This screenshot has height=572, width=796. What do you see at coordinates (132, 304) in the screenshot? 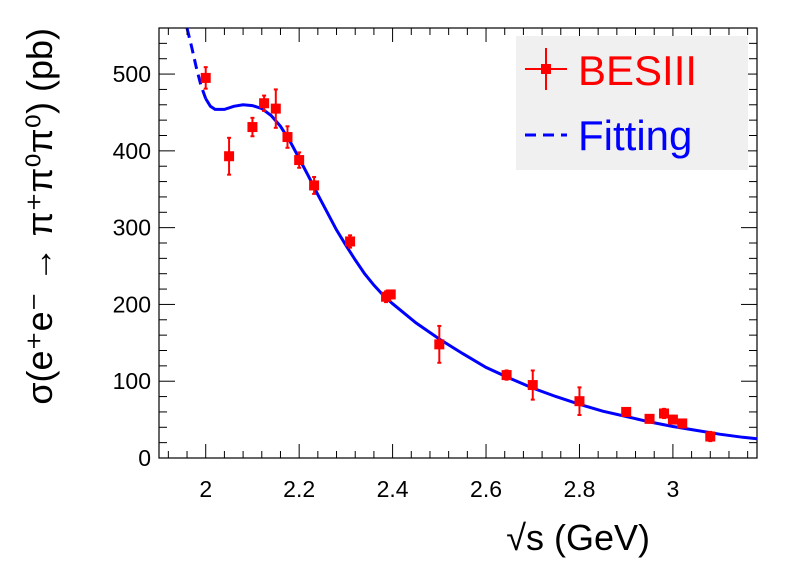
I see `y-tick-label: 200` at bounding box center [132, 304].